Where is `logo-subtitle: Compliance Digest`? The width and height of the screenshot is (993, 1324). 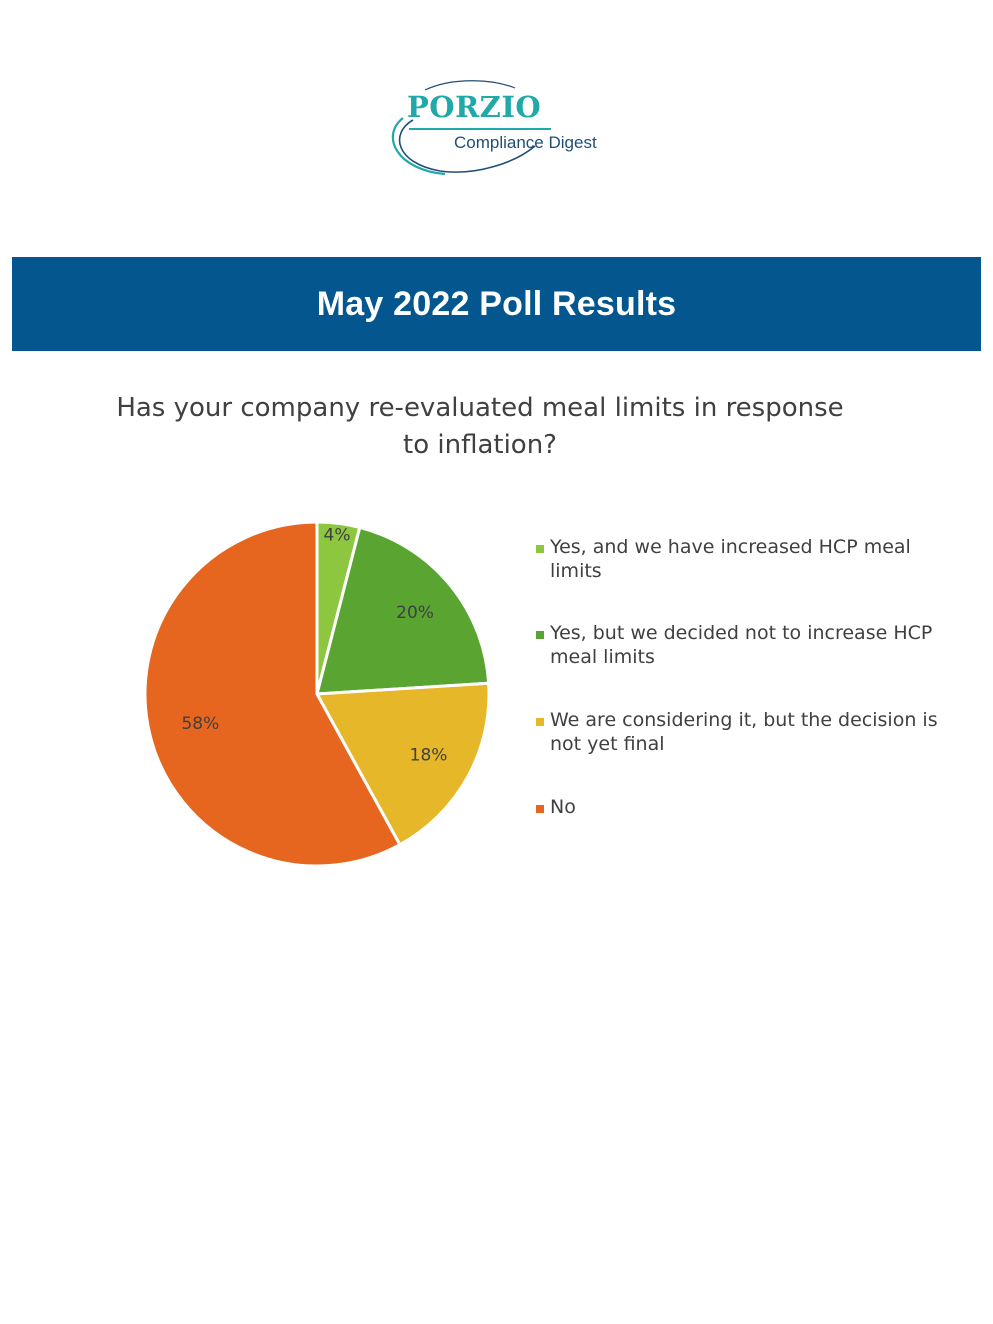
logo-subtitle: Compliance Digest is located at coordinates (525, 142).